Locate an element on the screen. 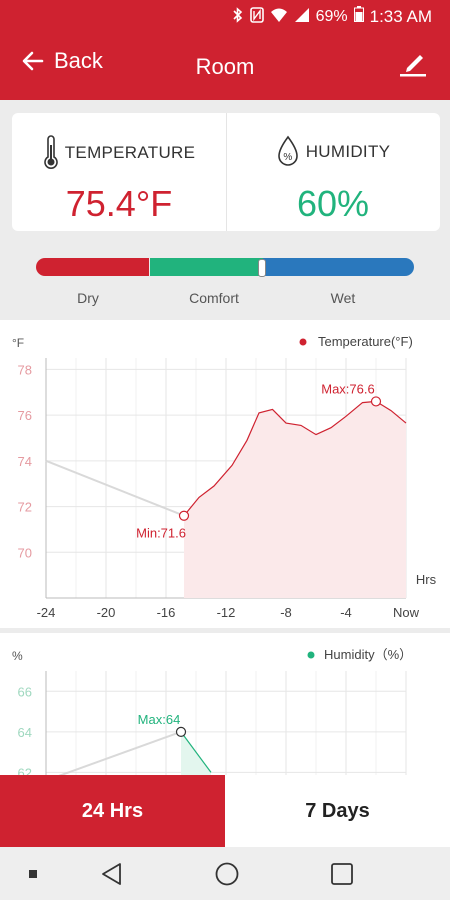  back-button: Back is located at coordinates (62, 61).